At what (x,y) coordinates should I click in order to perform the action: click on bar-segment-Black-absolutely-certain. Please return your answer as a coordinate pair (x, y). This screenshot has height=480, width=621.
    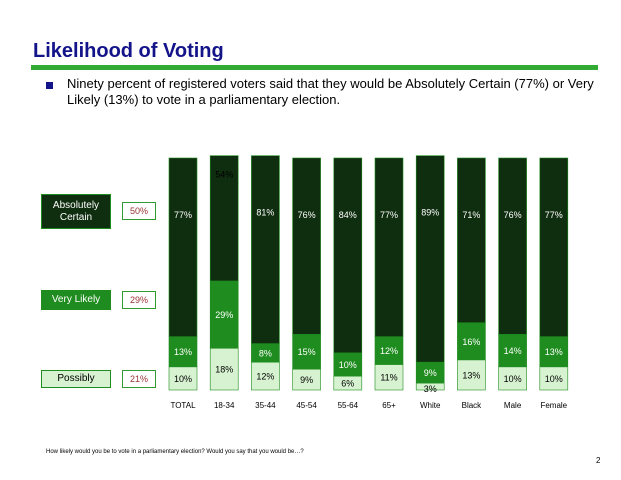
    Looking at the image, I should click on (471, 240).